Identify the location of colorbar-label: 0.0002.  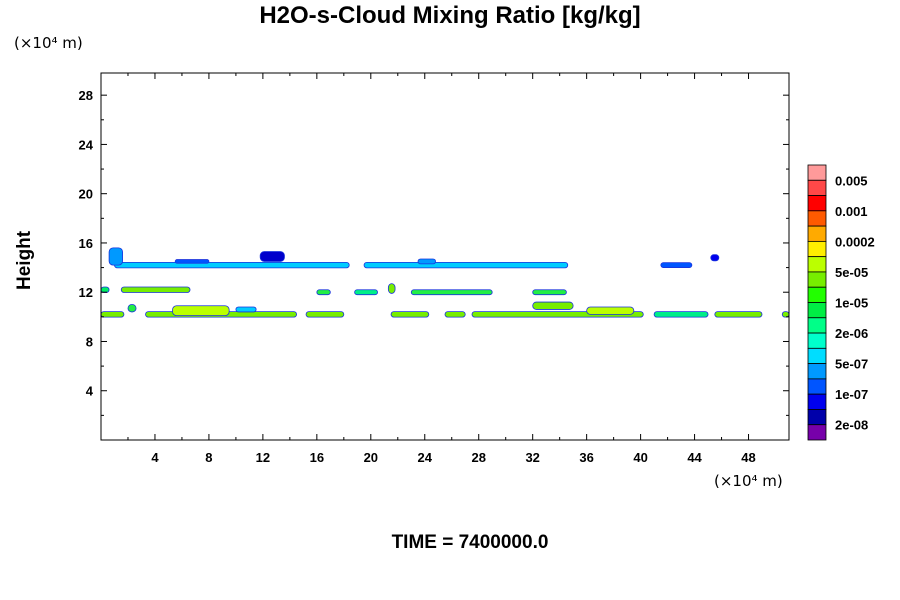
(855, 241).